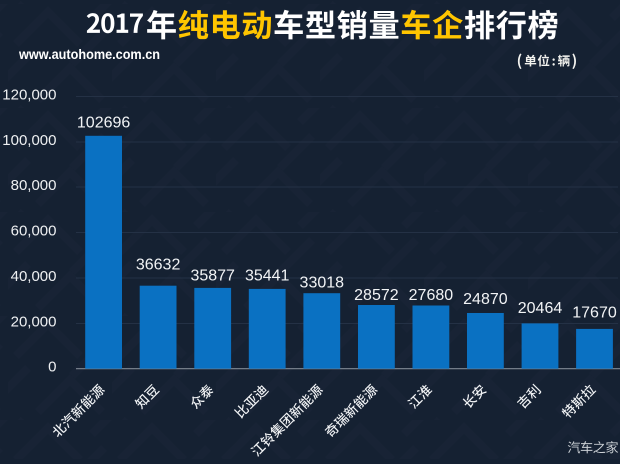 Image resolution: width=620 pixels, height=464 pixels. What do you see at coordinates (540, 308) in the screenshot?
I see `svg-text: 20464` at bounding box center [540, 308].